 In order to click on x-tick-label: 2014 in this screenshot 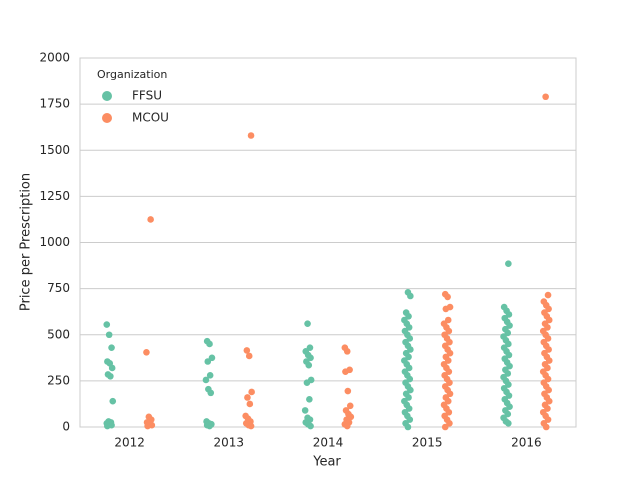, I will do `click(328, 443)`.